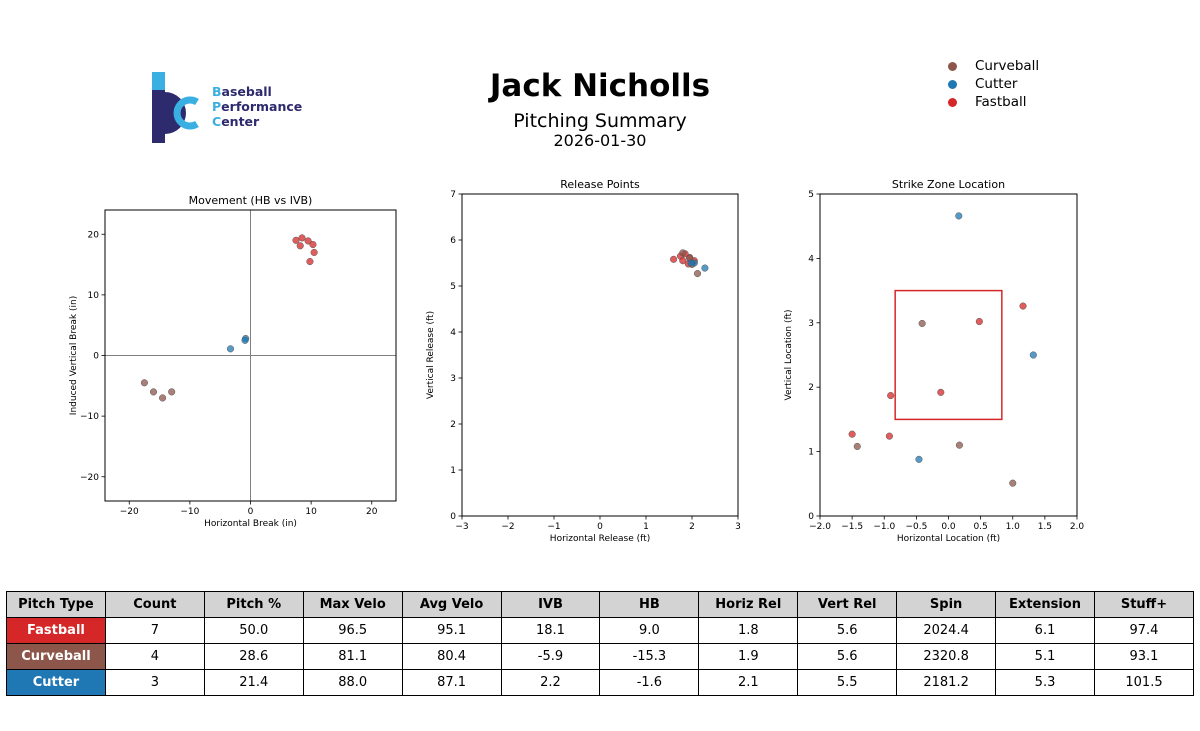 The height and width of the screenshot is (731, 1200). What do you see at coordinates (649, 656) in the screenshot?
I see `table-cell: -15.3` at bounding box center [649, 656].